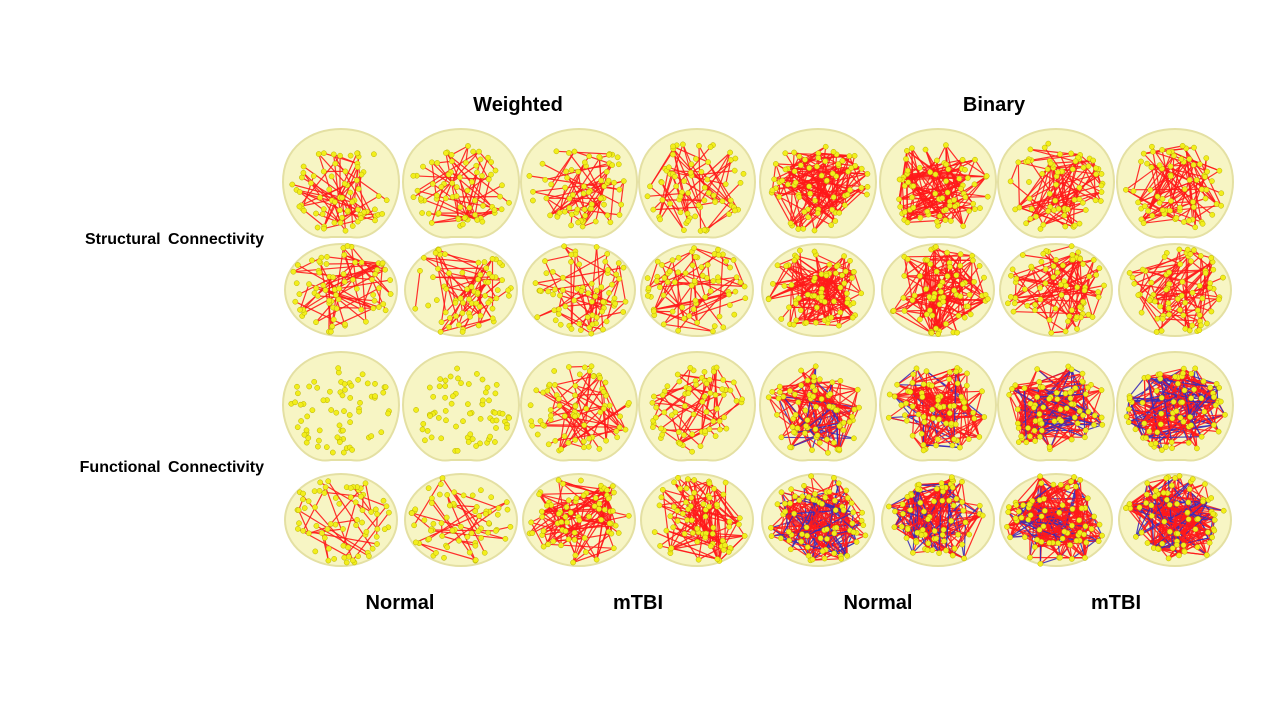 This screenshot has width=1280, height=720. Describe the element at coordinates (697, 183) in the screenshot. I see `brain-panel-r1-c4` at that location.